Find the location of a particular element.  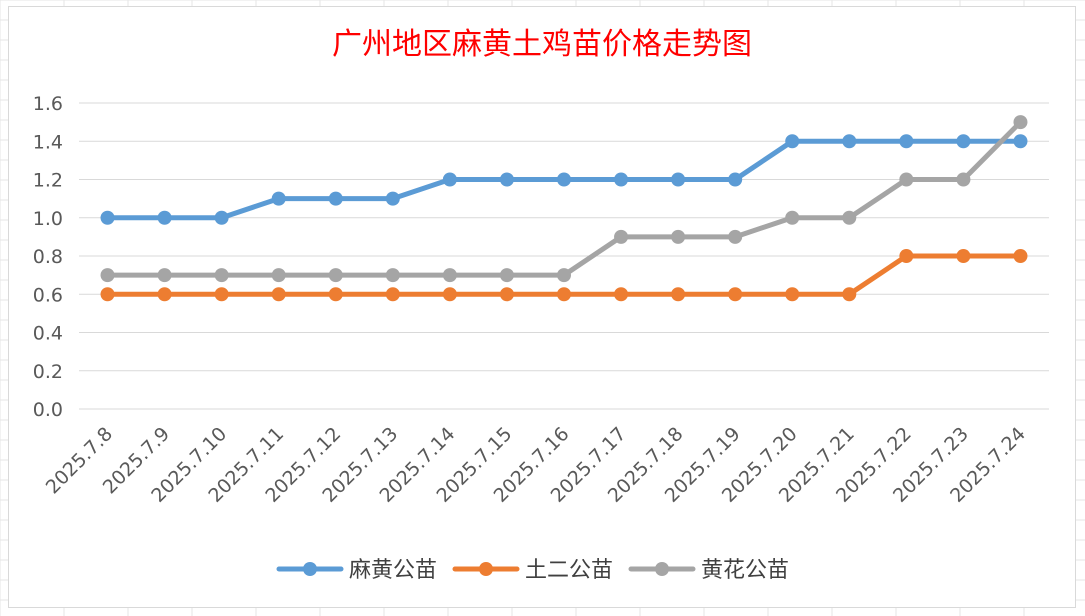

legend-label: 土二公苗 is located at coordinates (569, 570).